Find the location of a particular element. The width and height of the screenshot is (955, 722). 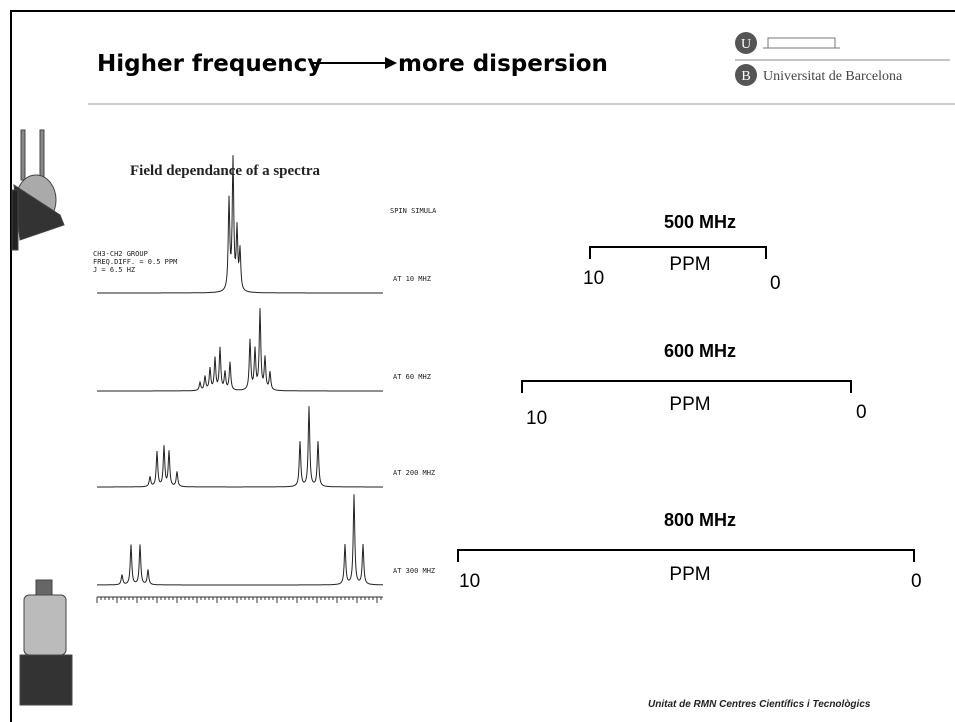

scale-field: 800 MHz is located at coordinates (700, 520).